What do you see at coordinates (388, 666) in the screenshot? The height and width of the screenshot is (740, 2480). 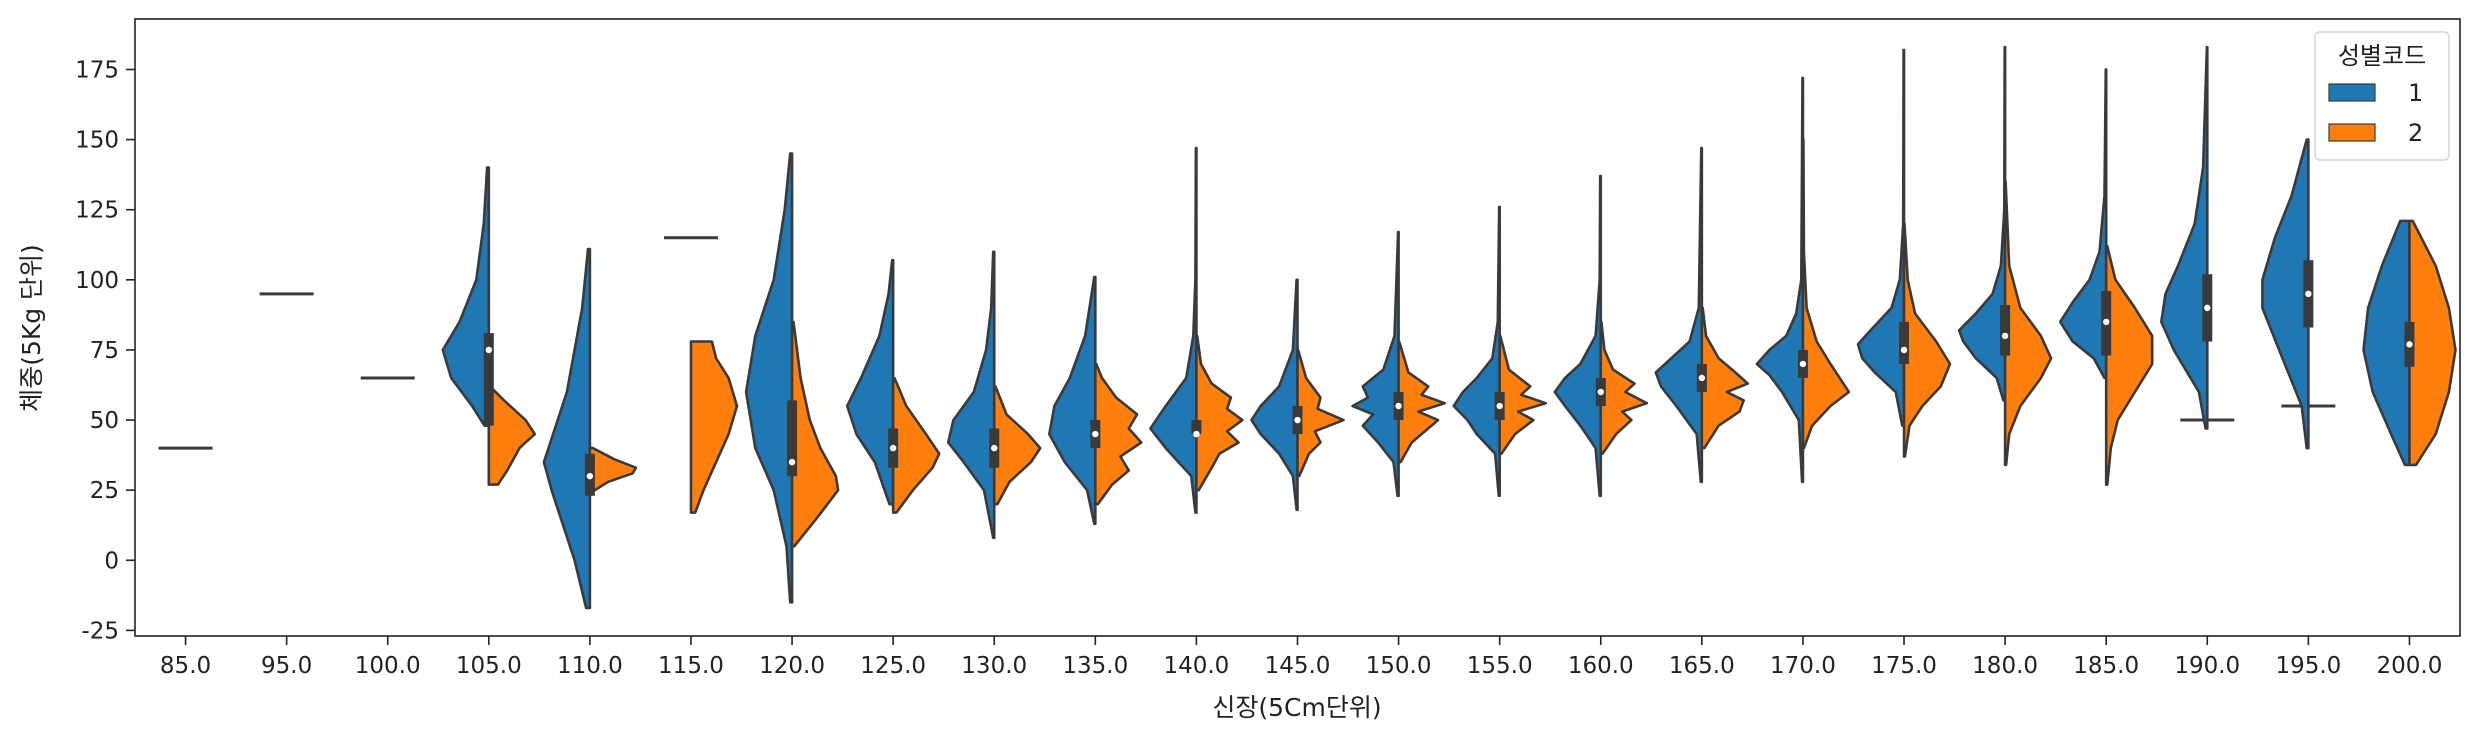 I see `x-tick-label: 100.0` at bounding box center [388, 666].